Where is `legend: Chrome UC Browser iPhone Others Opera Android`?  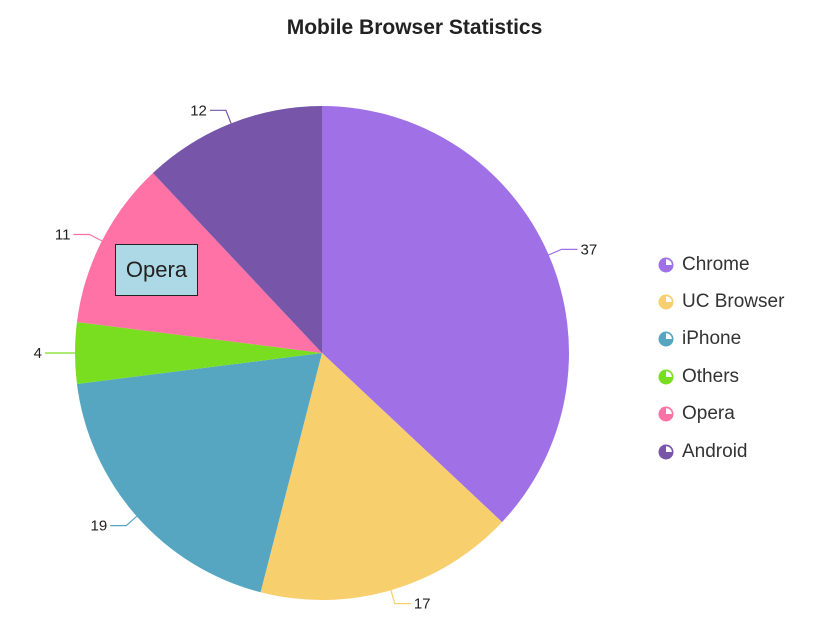
legend: Chrome UC Browser iPhone Others Opera Android is located at coordinates (721, 358).